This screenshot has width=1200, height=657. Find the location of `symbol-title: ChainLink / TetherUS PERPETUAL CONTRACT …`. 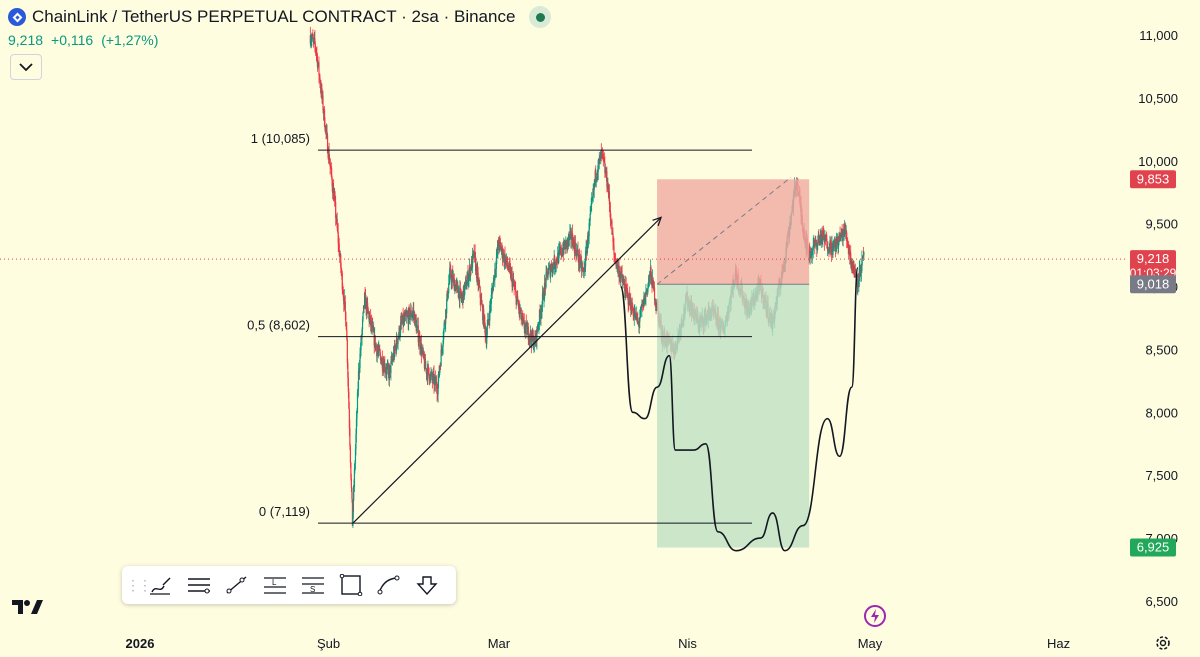

symbol-title: ChainLink / TetherUS PERPETUAL CONTRACT … is located at coordinates (274, 16).